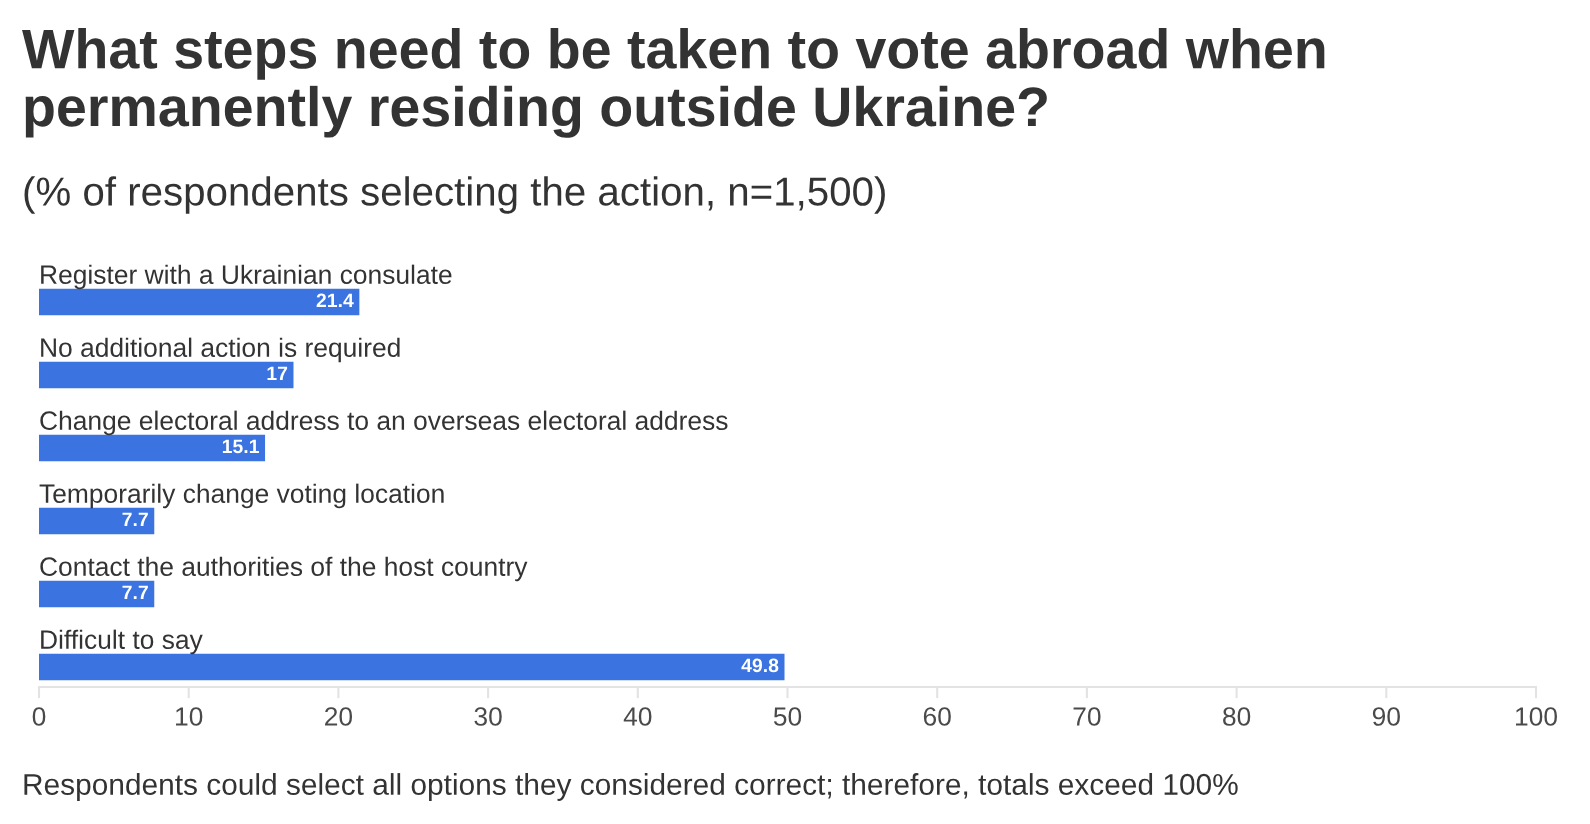 Image resolution: width=1590 pixels, height=824 pixels. Describe the element at coordinates (787, 716) in the screenshot. I see `x-tick-label: 50` at that location.